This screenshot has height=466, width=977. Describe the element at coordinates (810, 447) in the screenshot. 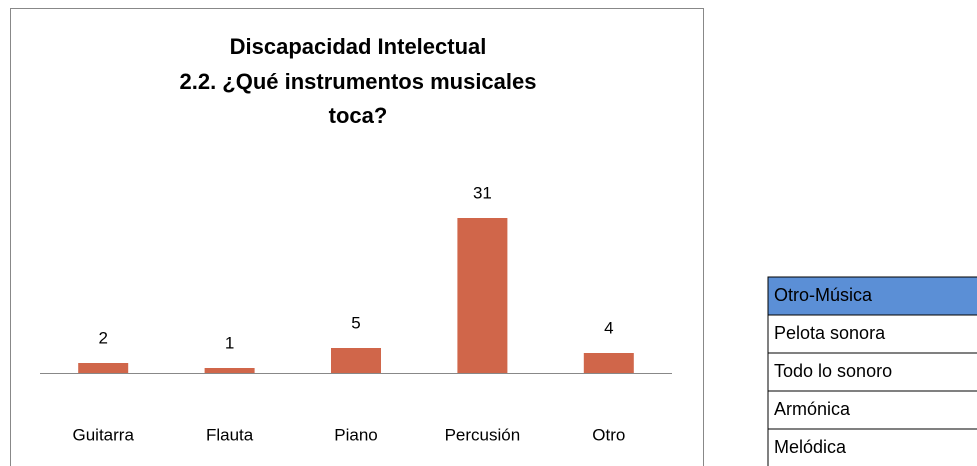

I see `table-cell-text: Melódica` at that location.